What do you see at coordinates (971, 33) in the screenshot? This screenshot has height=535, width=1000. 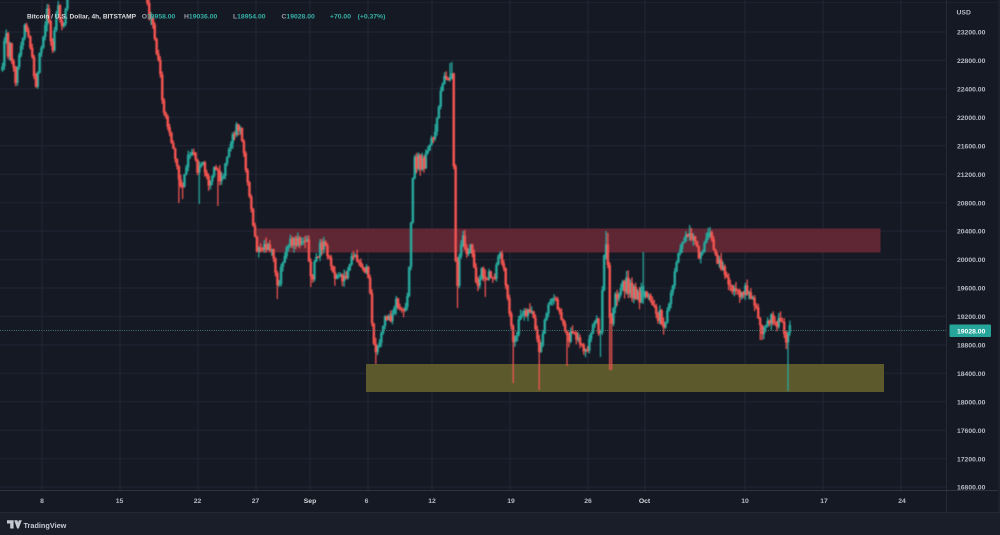 I see `svg-text: 23200.00` at bounding box center [971, 33].